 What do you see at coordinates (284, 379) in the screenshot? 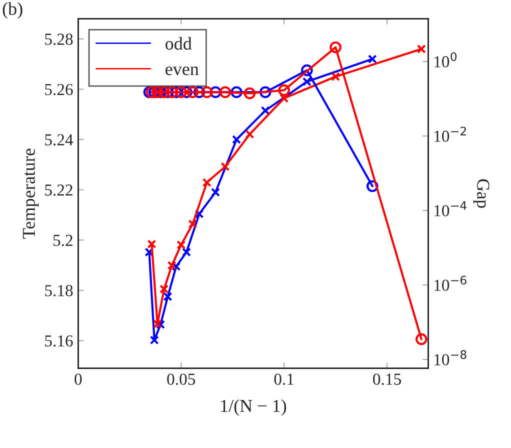
I see `x-tick-label: 0.1` at bounding box center [284, 379].